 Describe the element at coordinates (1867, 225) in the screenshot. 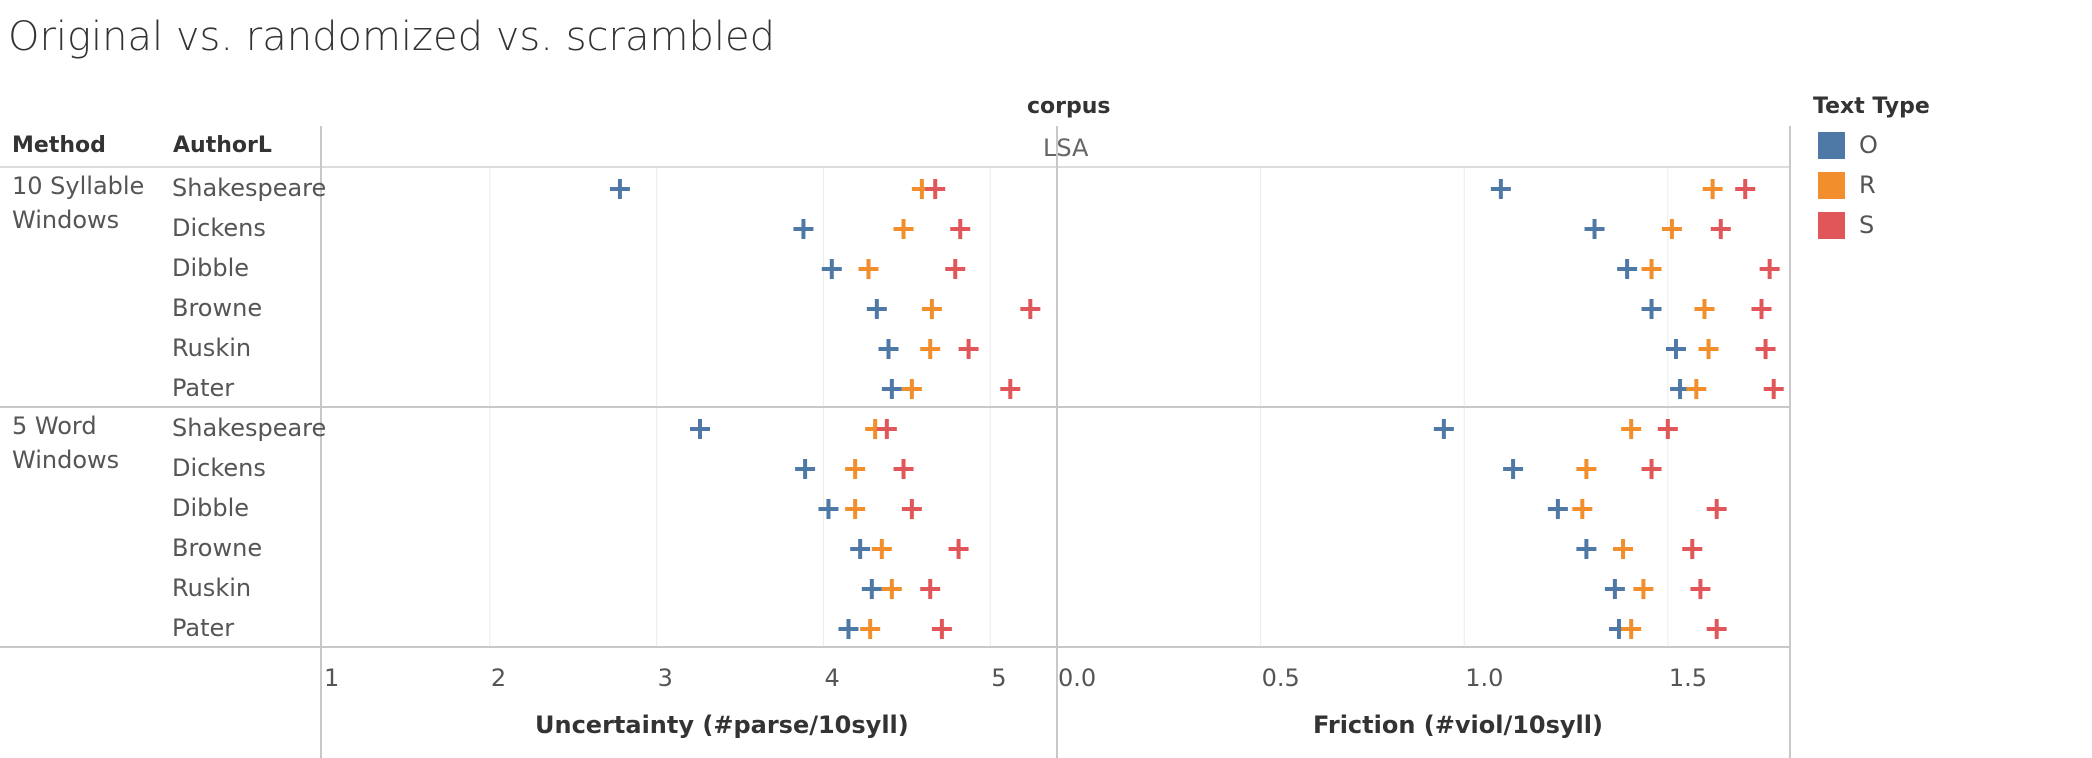

I see `legend-label-s: S` at that location.